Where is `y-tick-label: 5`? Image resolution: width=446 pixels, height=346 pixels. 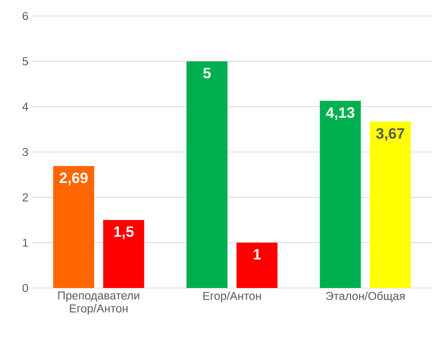 y-tick-label: 5 is located at coordinates (25, 61).